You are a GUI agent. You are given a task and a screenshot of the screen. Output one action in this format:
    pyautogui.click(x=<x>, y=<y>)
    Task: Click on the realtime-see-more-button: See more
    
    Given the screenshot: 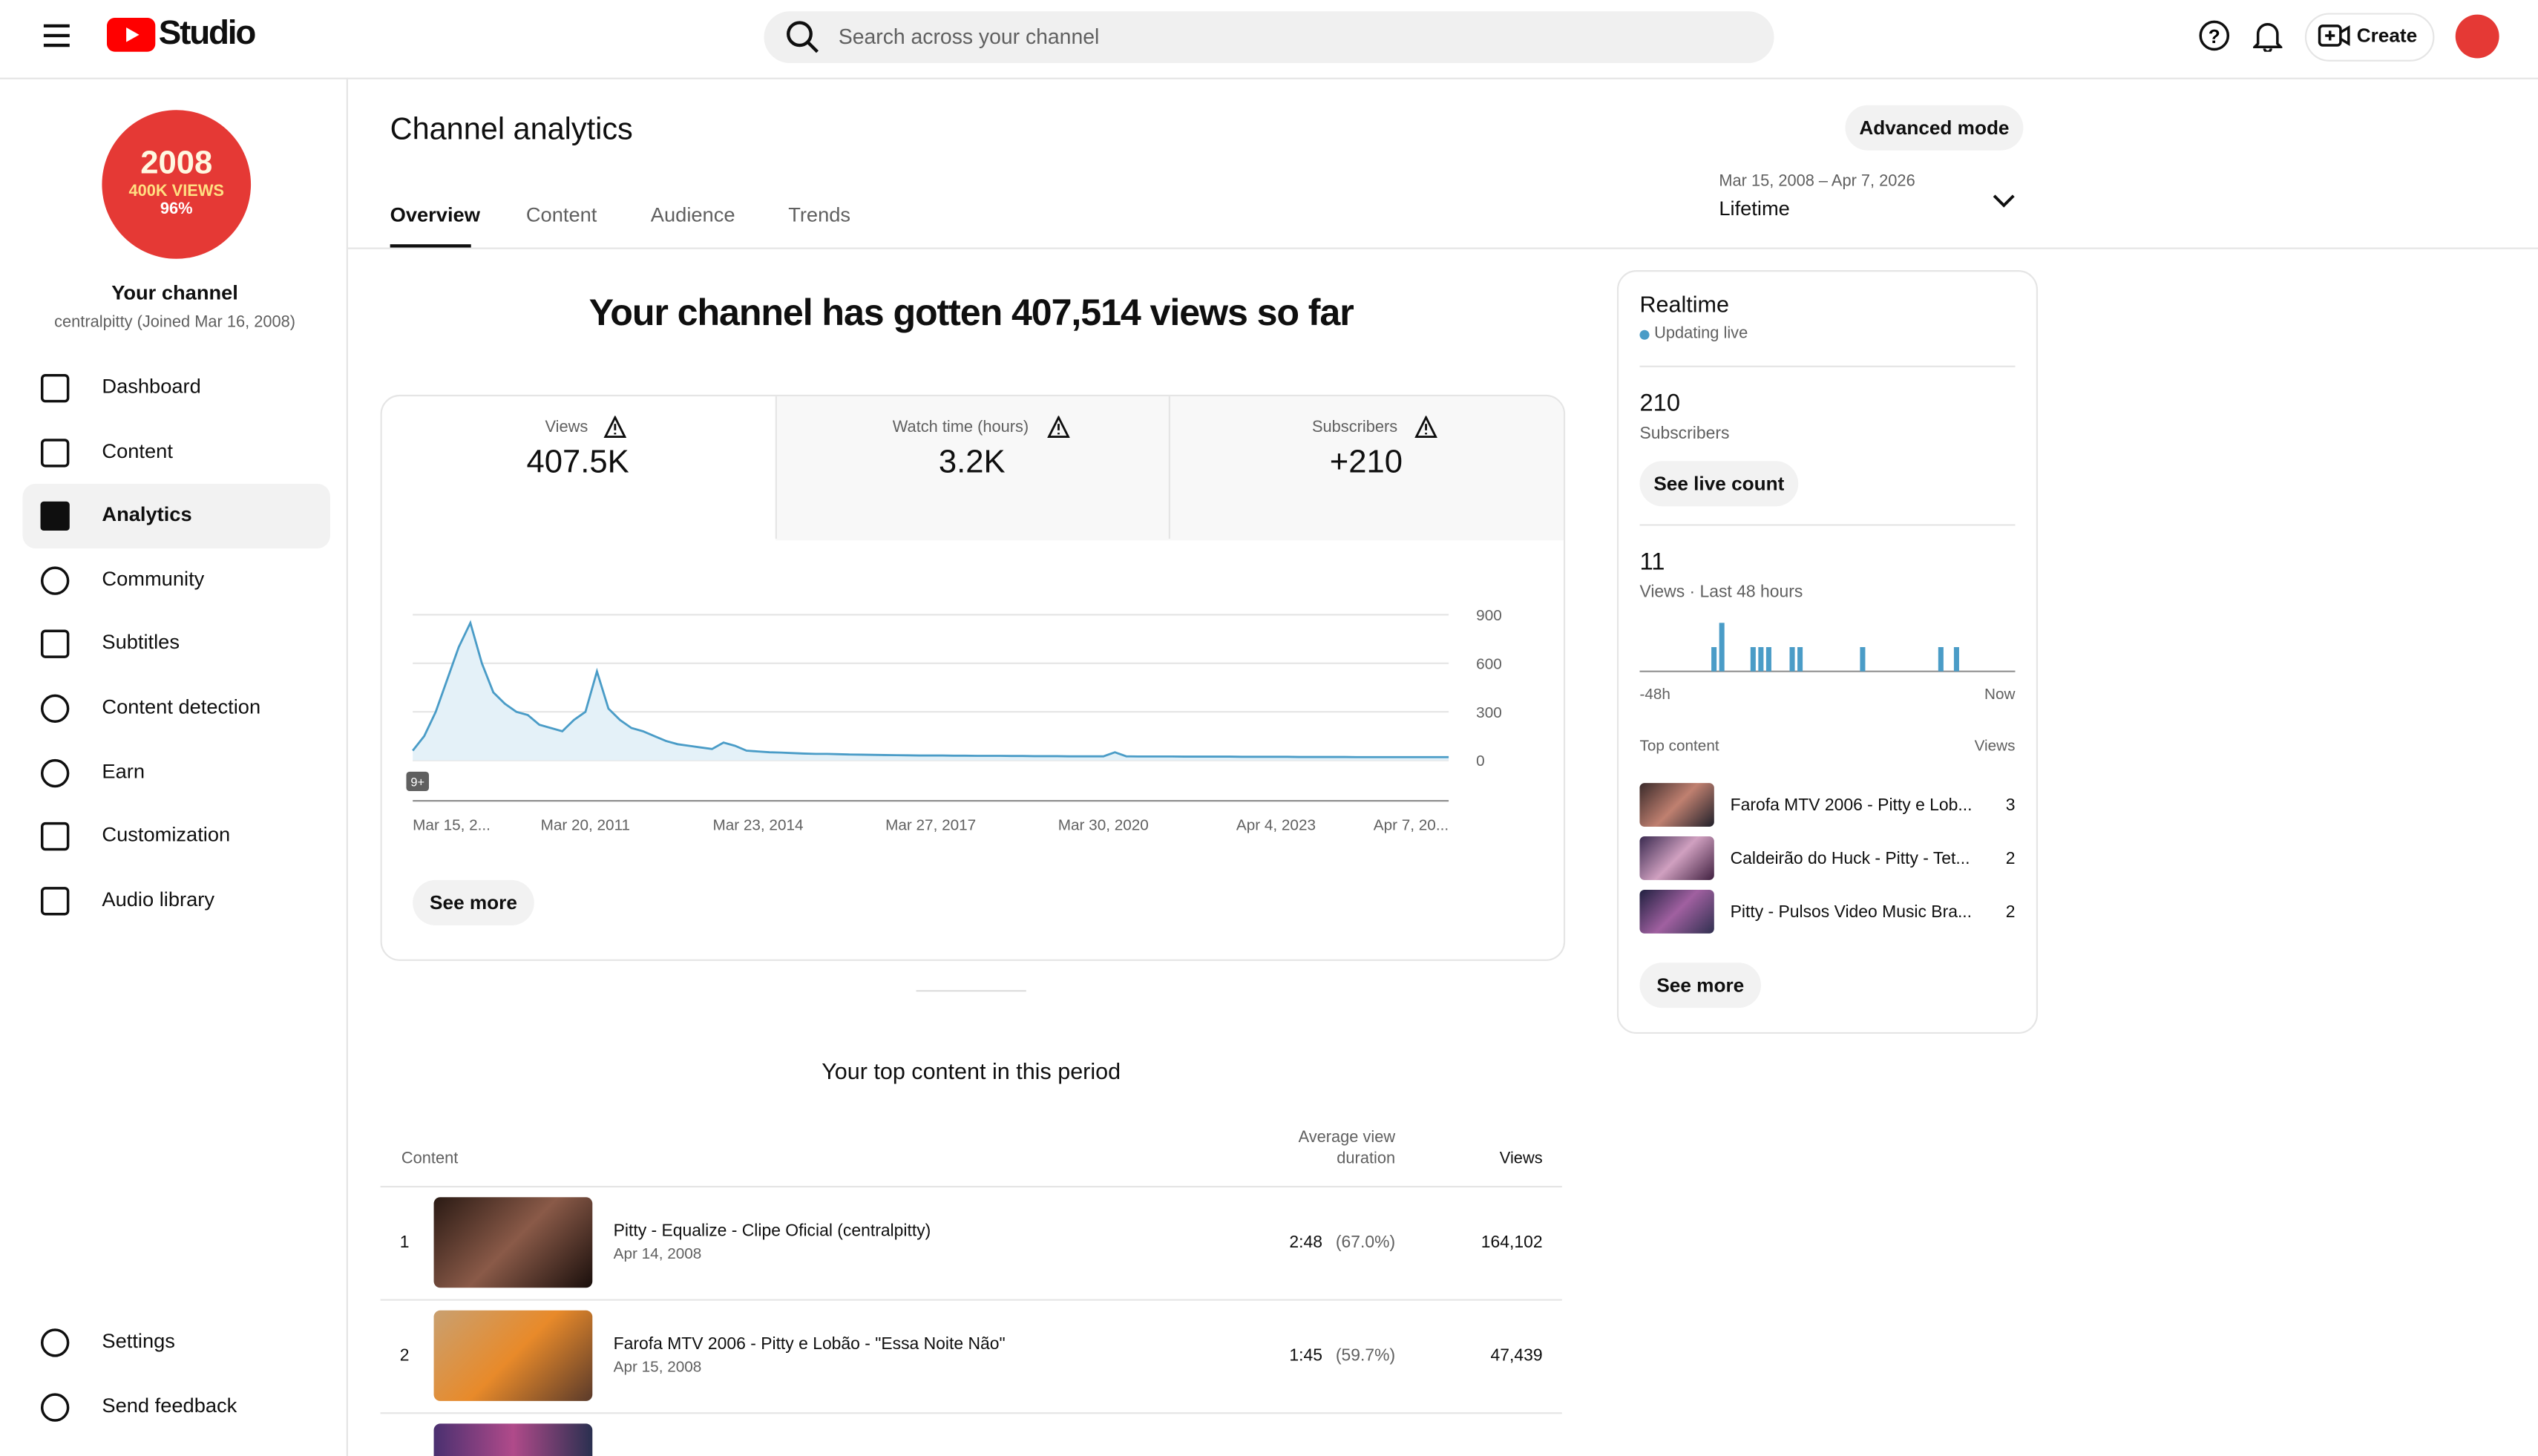 What is the action you would take?
    pyautogui.click(x=1700, y=986)
    